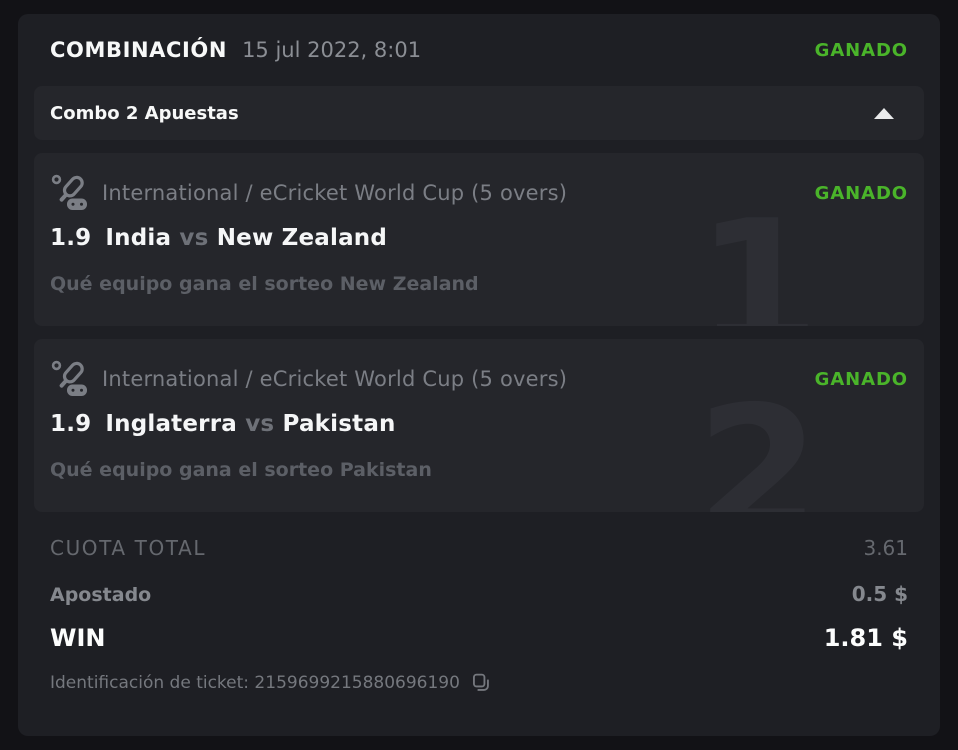 The width and height of the screenshot is (958, 750). I want to click on bet-number-watermark: 1, so click(758, 254).